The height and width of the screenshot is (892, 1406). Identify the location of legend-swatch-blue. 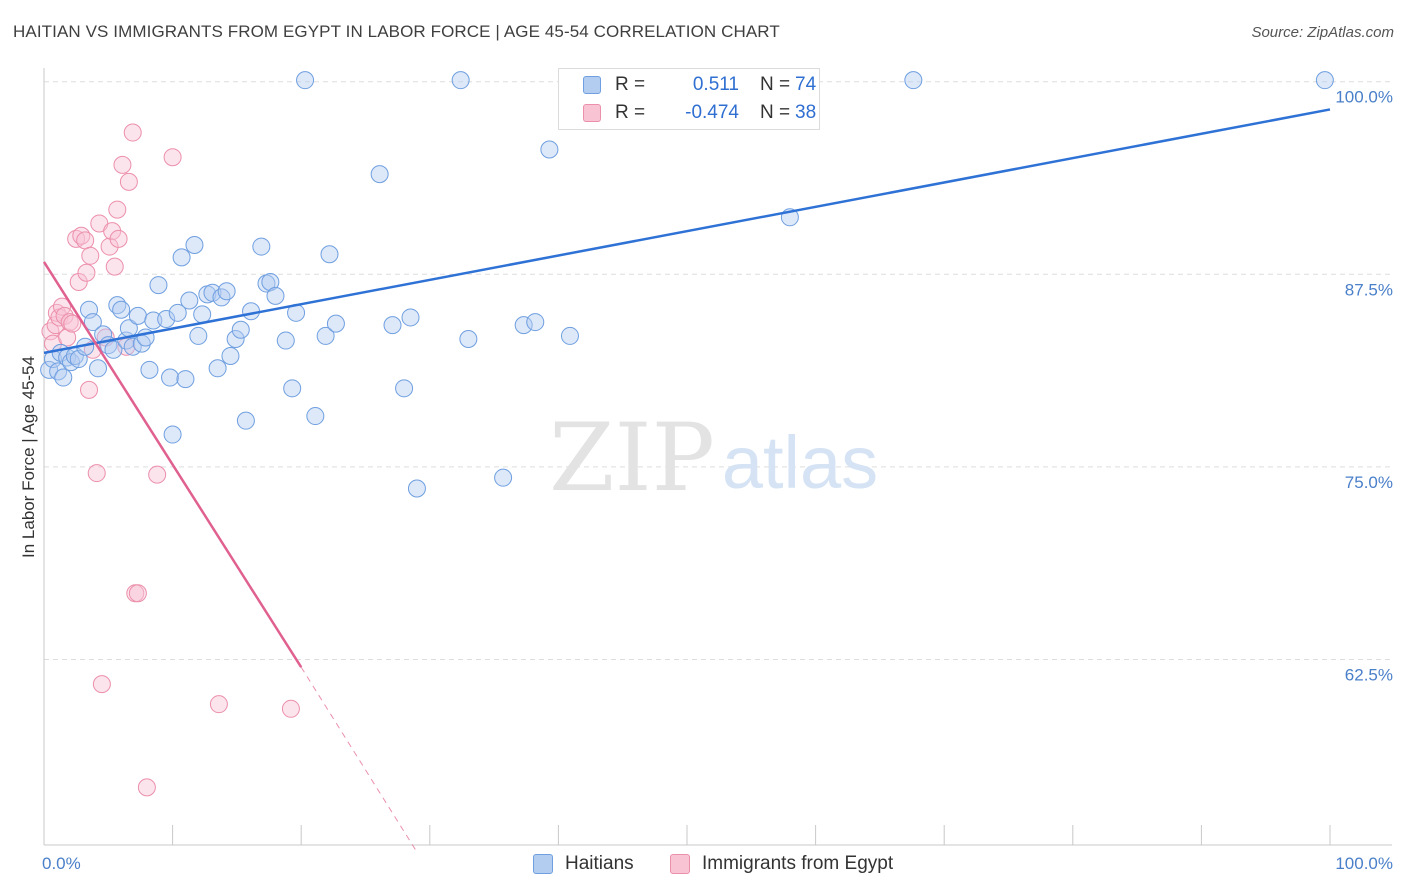
(592, 85).